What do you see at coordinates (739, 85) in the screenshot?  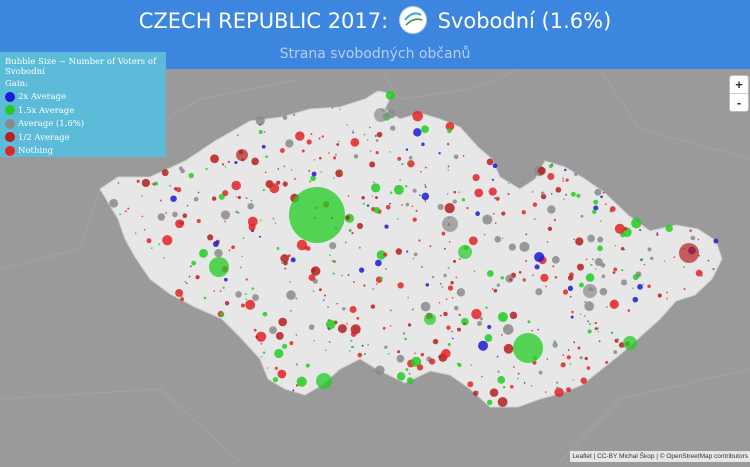 I see `zoom-in-button: +` at bounding box center [739, 85].